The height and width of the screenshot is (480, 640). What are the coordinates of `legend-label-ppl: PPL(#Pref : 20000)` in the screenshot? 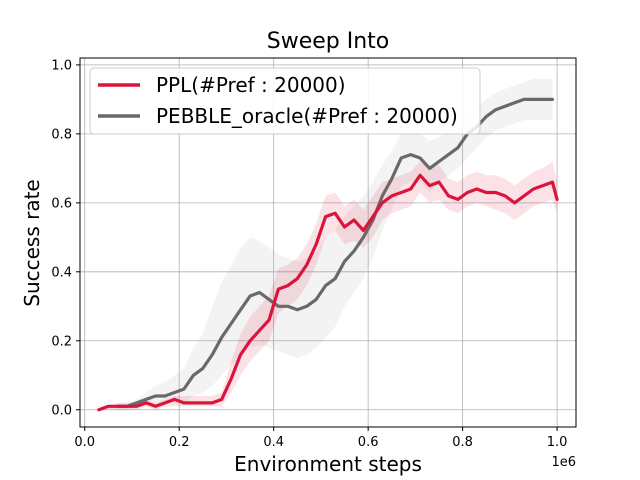 It's located at (251, 85).